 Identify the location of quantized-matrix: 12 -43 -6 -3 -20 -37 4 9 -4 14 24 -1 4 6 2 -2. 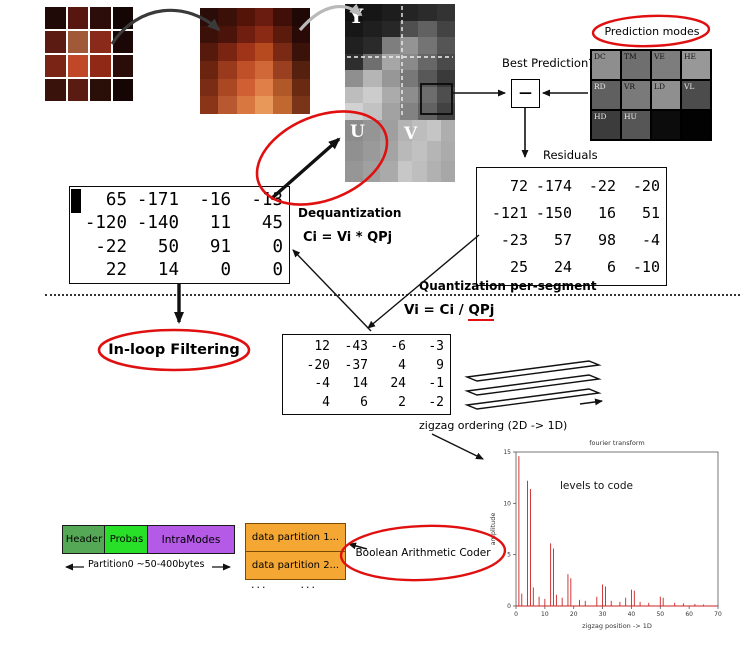
(366, 374).